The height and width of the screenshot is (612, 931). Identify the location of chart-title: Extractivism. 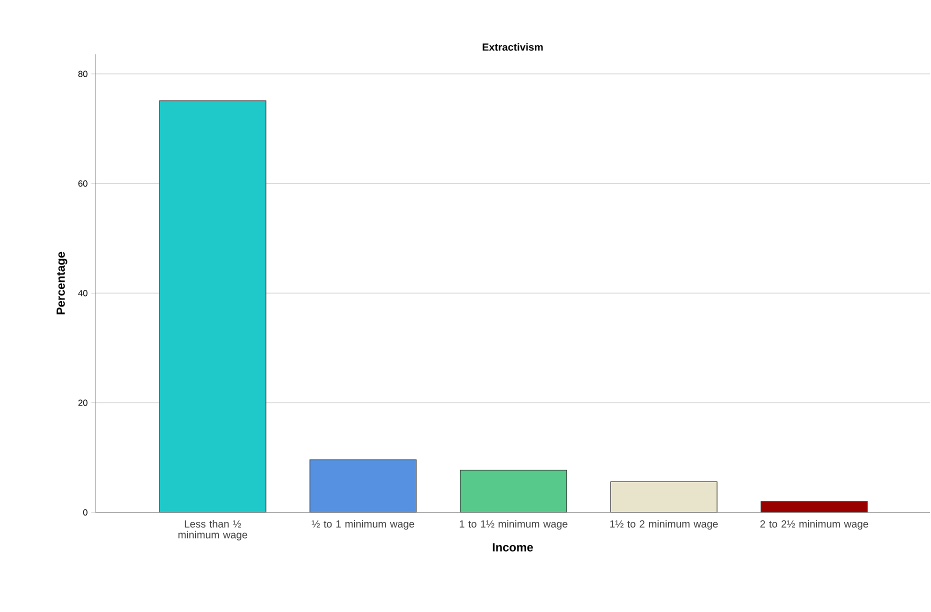
(512, 47).